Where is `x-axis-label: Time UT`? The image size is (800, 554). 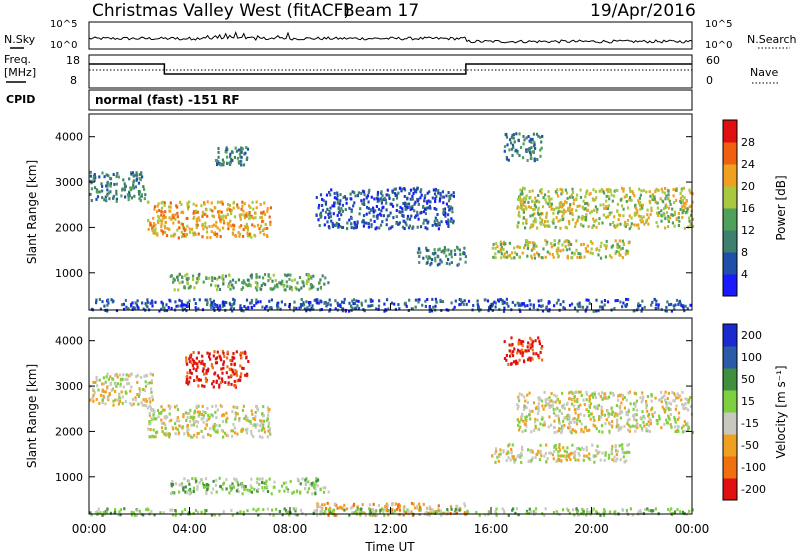 x-axis-label: Time UT is located at coordinates (389, 547).